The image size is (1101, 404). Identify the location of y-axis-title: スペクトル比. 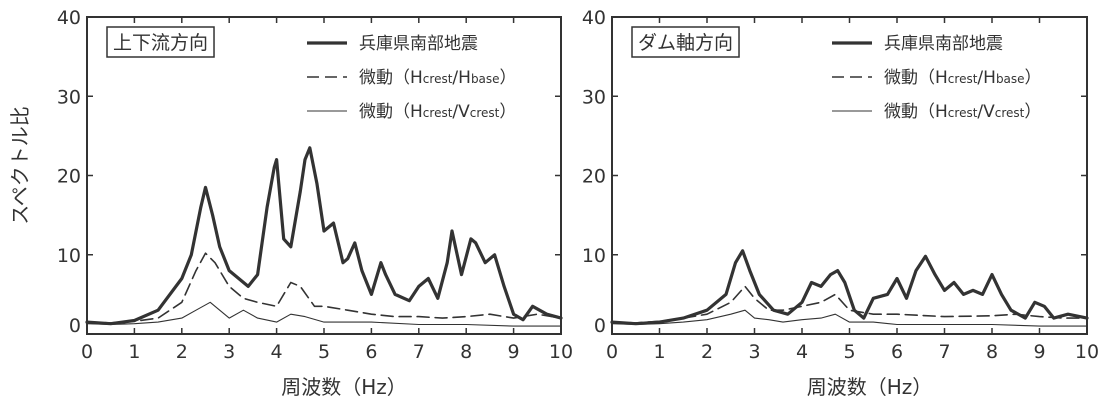
(20, 165).